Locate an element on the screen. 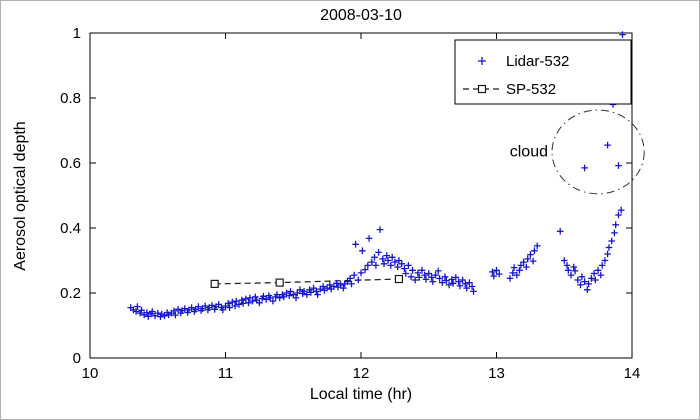 The image size is (700, 420). x-tick-label: 11 is located at coordinates (226, 373).